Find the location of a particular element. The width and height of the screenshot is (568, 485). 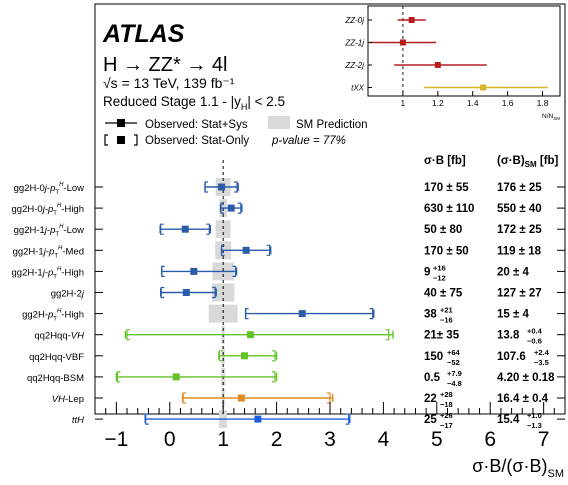

inset-x-tick-label: 1.8 is located at coordinates (543, 103).